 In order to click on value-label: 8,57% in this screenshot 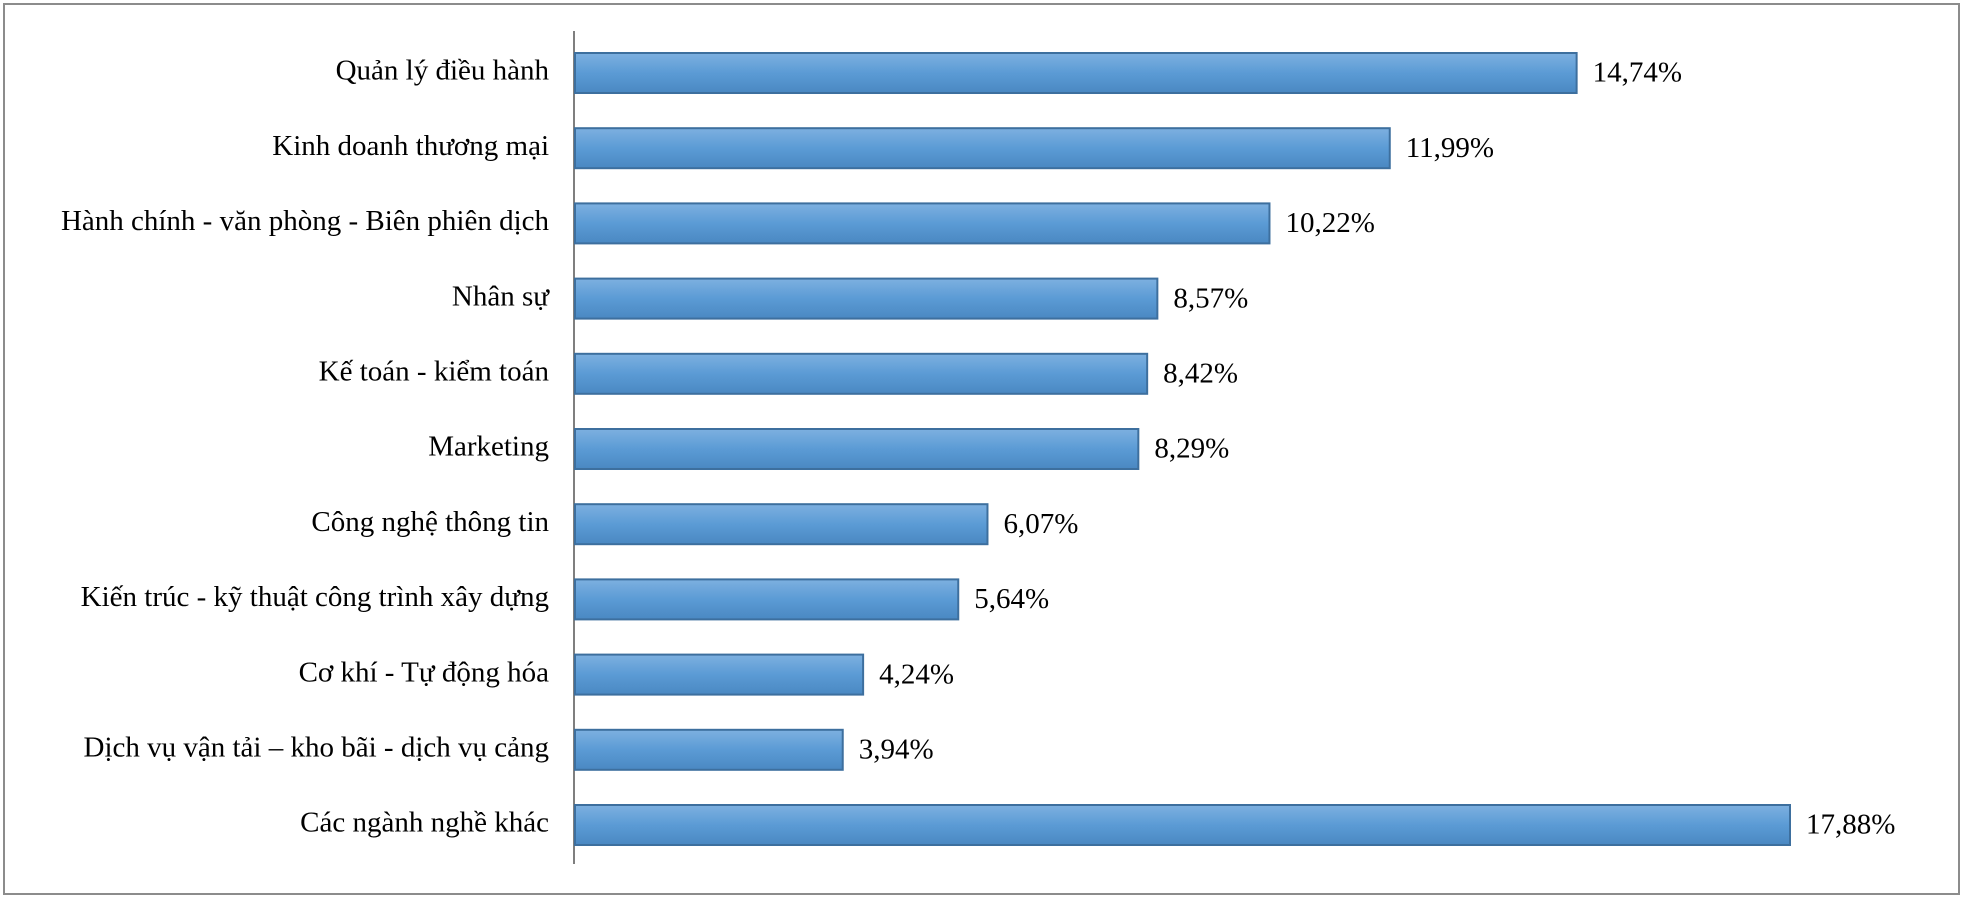, I will do `click(1210, 298)`.